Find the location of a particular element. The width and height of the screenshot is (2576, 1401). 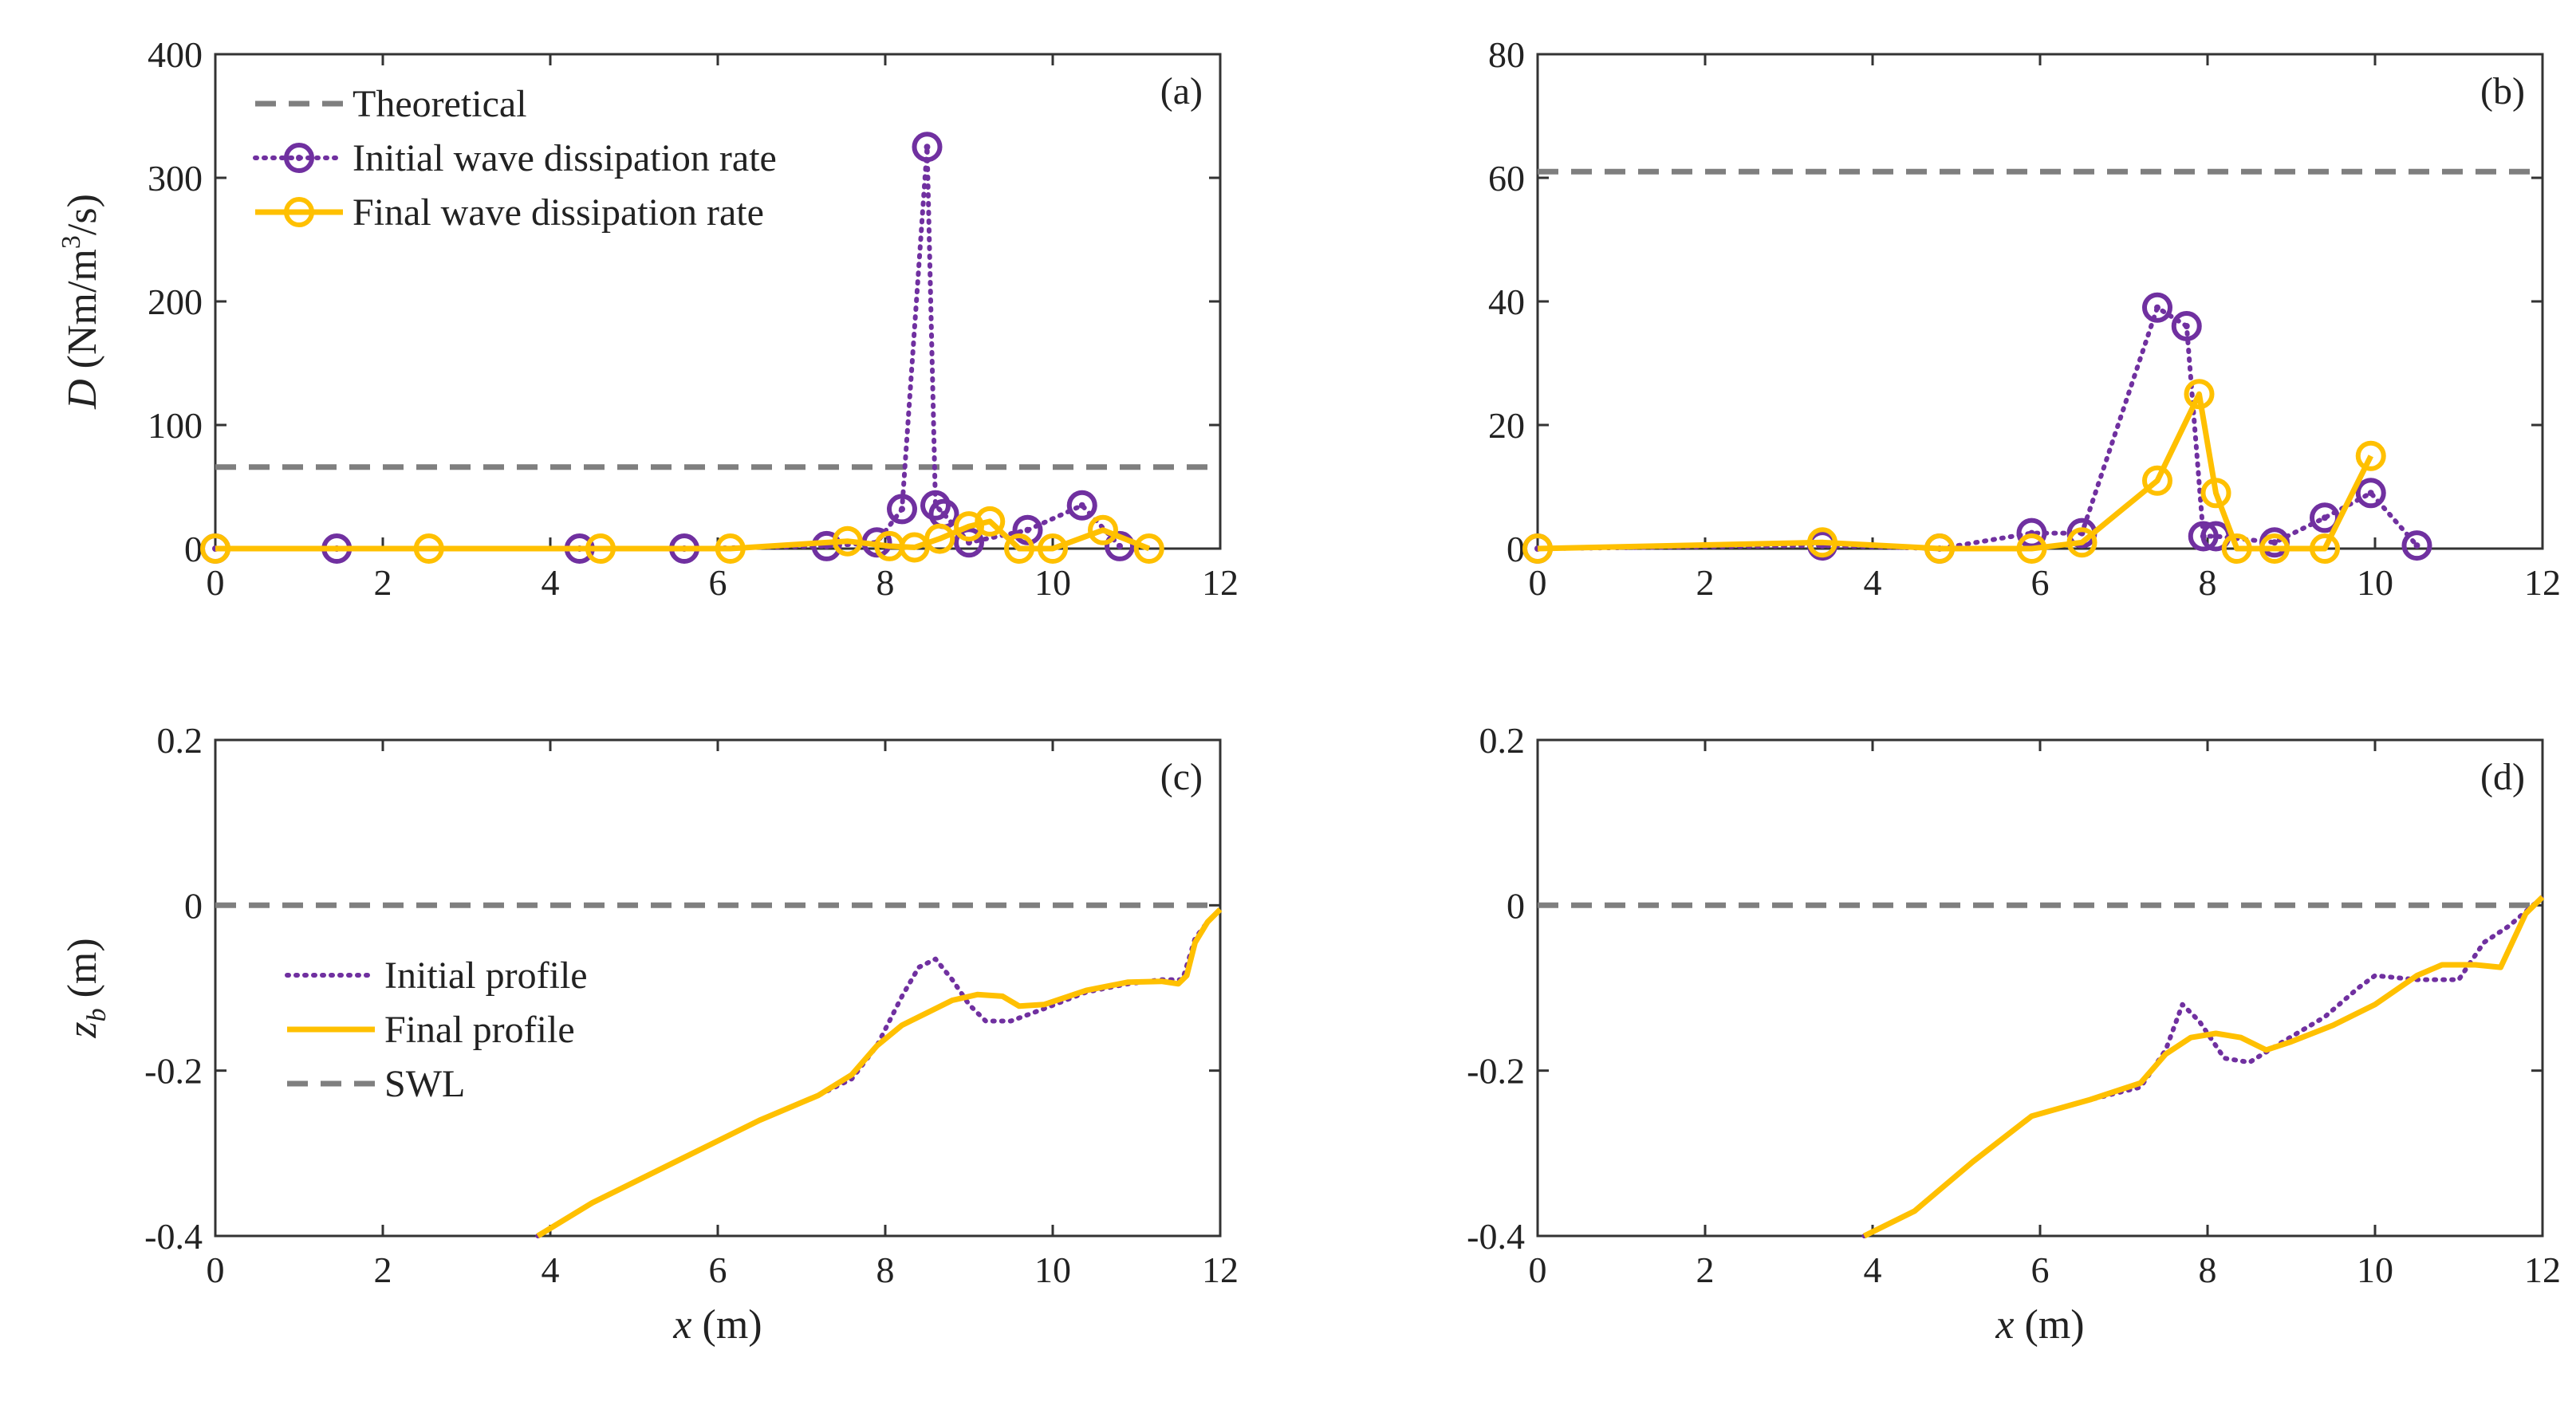

y-tick-label: 400 is located at coordinates (175, 54).